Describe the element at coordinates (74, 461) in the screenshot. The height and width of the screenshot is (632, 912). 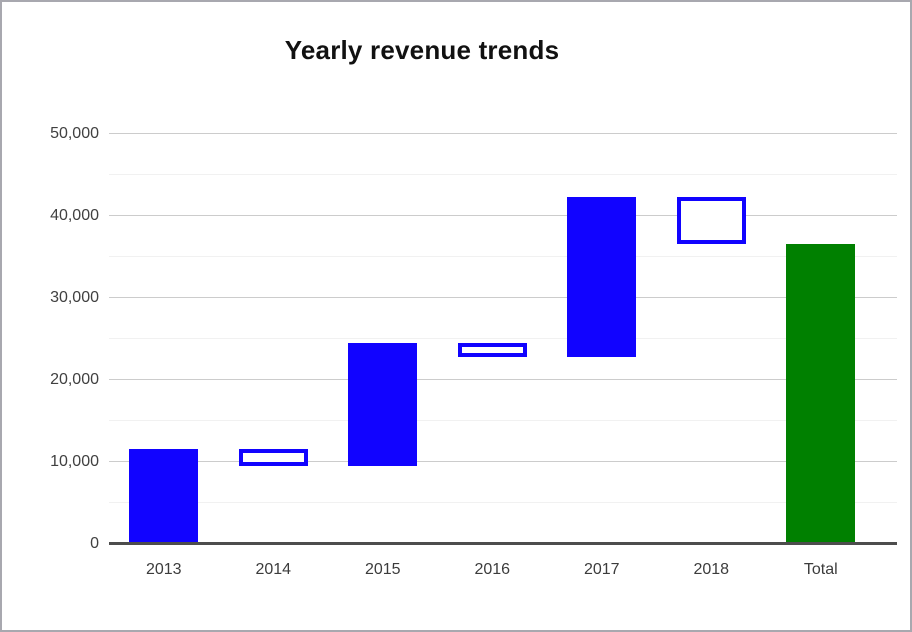
I see `y-axis-label: 10,000` at that location.